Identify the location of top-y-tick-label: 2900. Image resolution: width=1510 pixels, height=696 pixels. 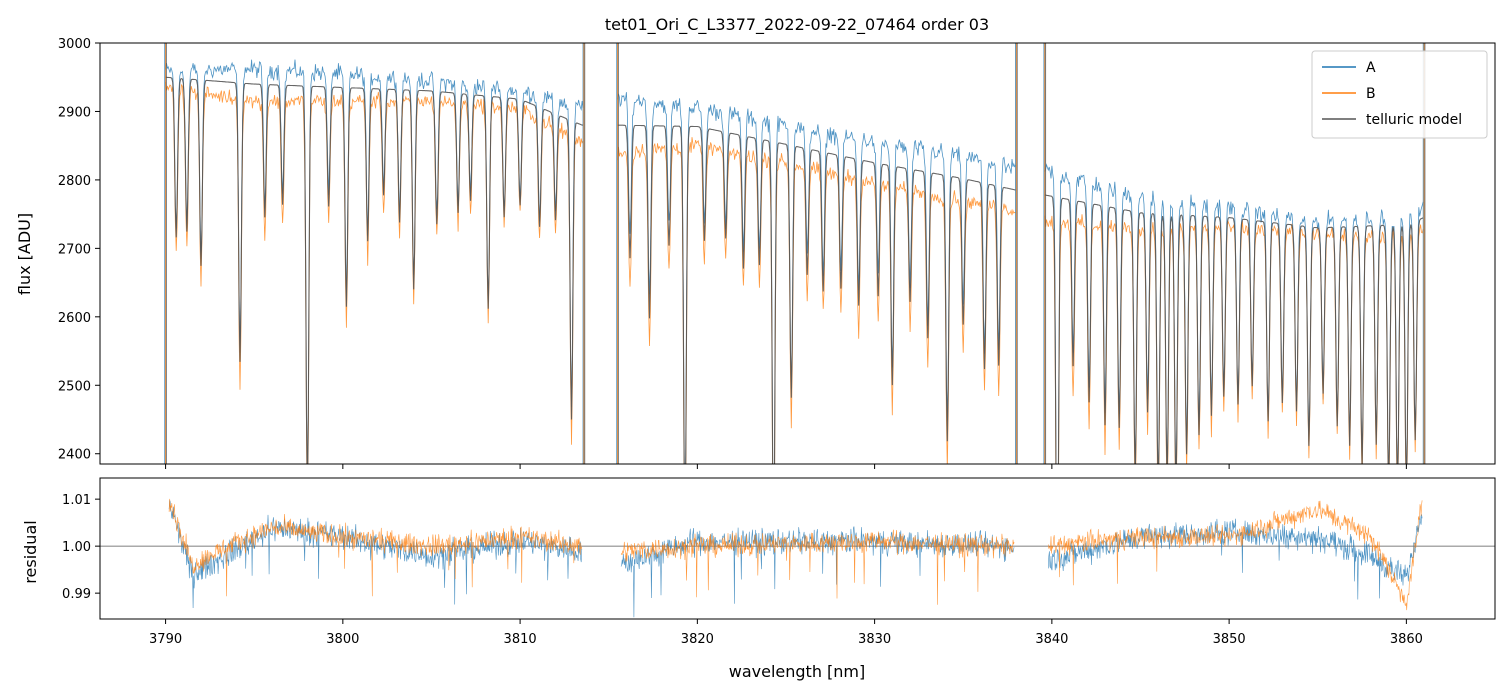
(74, 112).